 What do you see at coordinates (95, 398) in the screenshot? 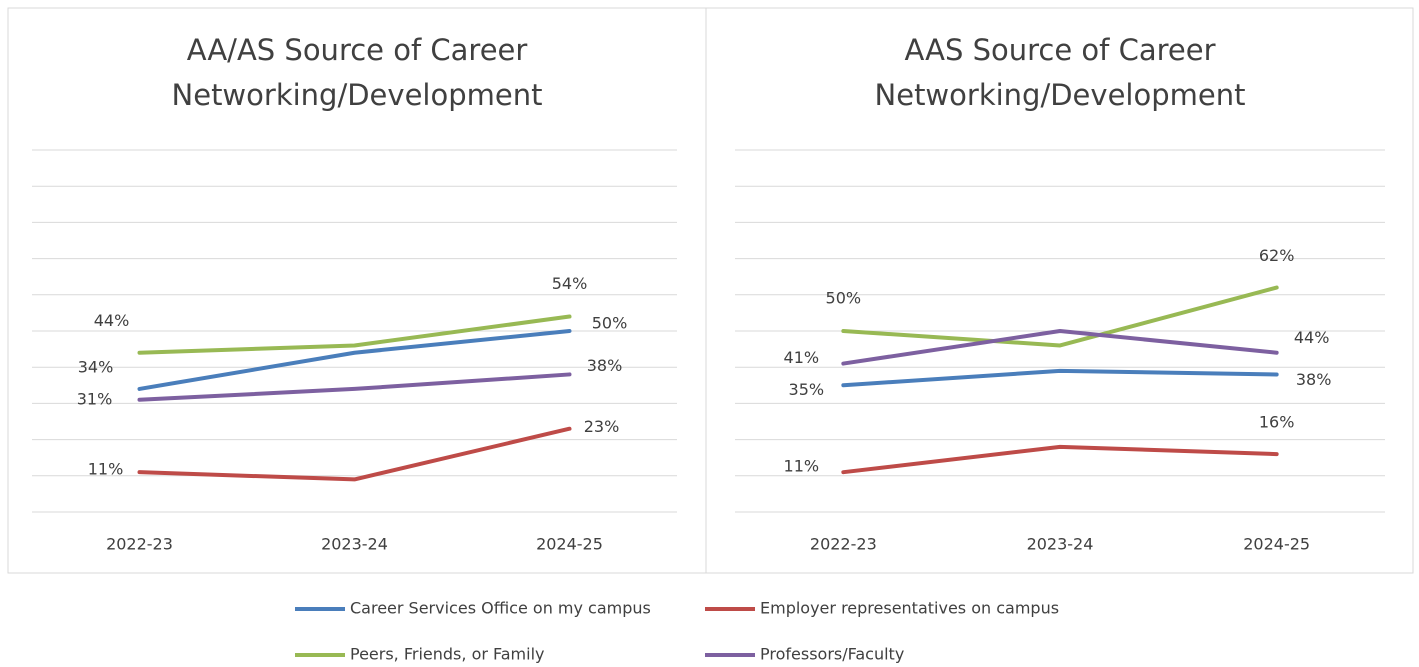
I see `data-label: 31%` at bounding box center [95, 398].